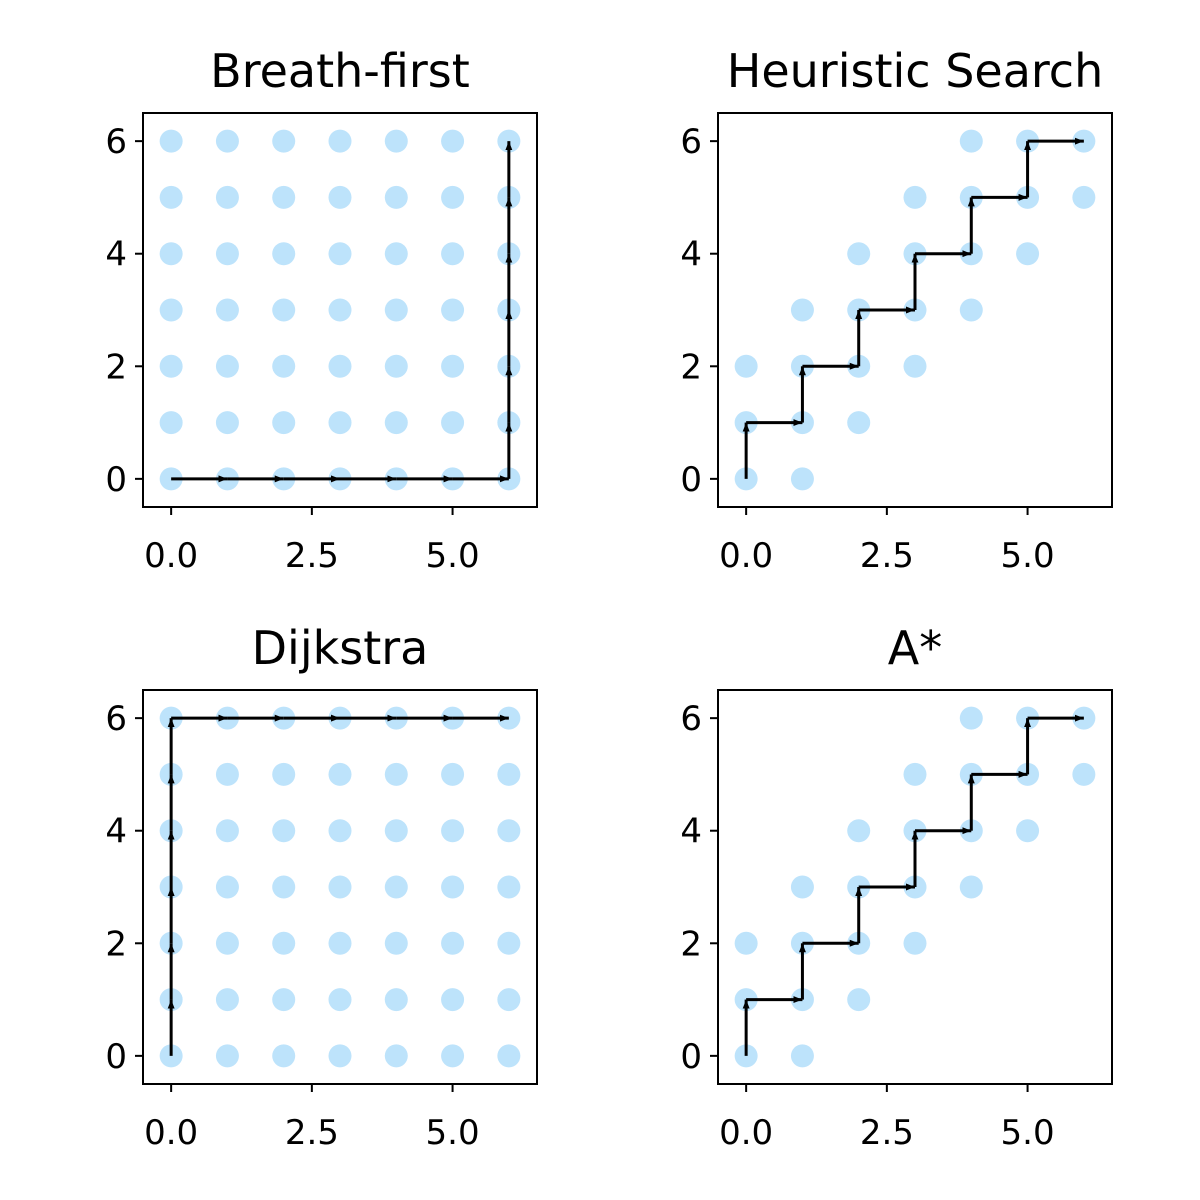 The width and height of the screenshot is (1200, 1200). Describe the element at coordinates (340, 71) in the screenshot. I see `subplot-title: Breath-first` at that location.